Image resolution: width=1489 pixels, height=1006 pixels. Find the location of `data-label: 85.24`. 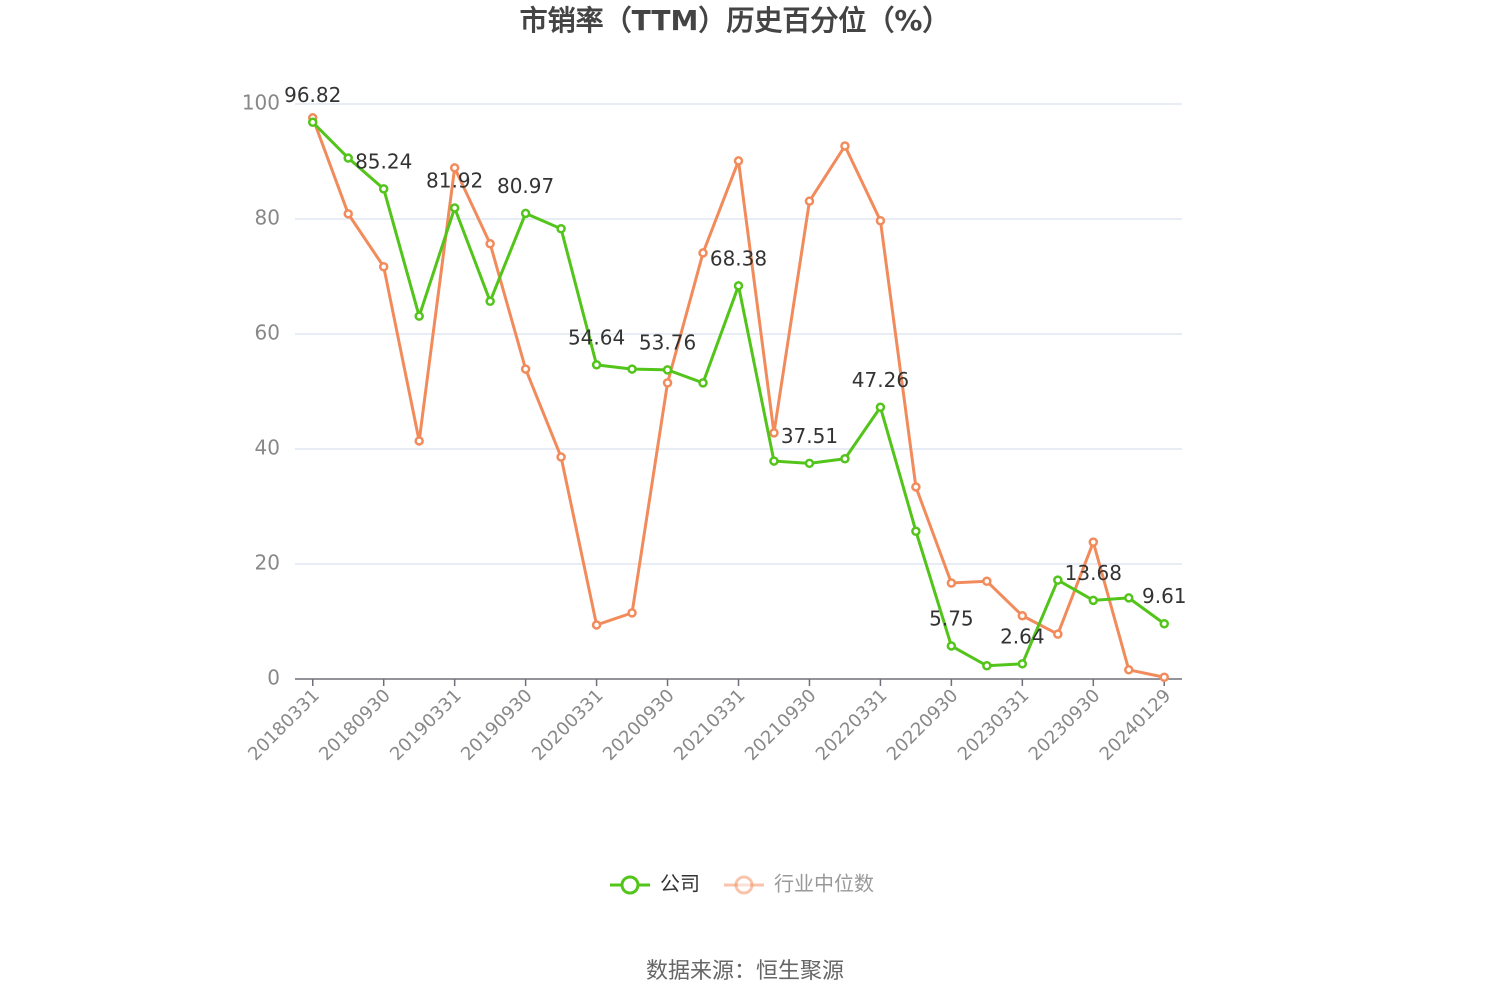

data-label: 85.24 is located at coordinates (383, 161).